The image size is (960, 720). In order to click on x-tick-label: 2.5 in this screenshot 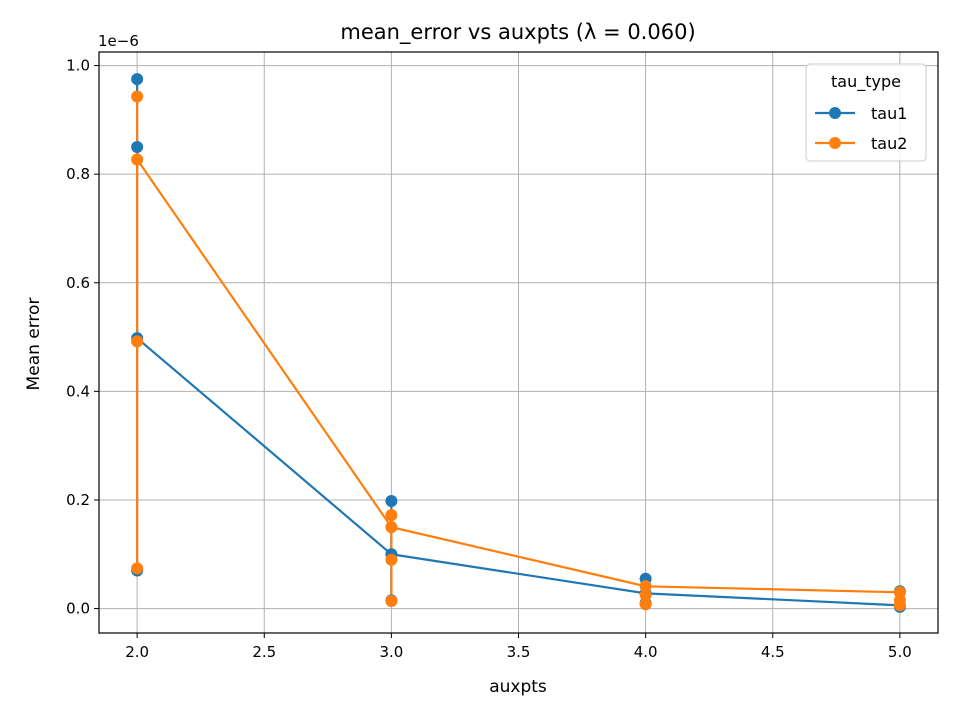, I will do `click(264, 652)`.